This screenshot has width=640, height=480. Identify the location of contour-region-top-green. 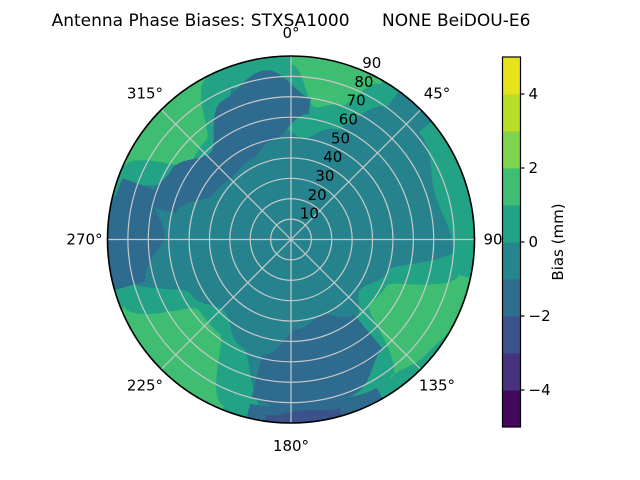
(337, 82).